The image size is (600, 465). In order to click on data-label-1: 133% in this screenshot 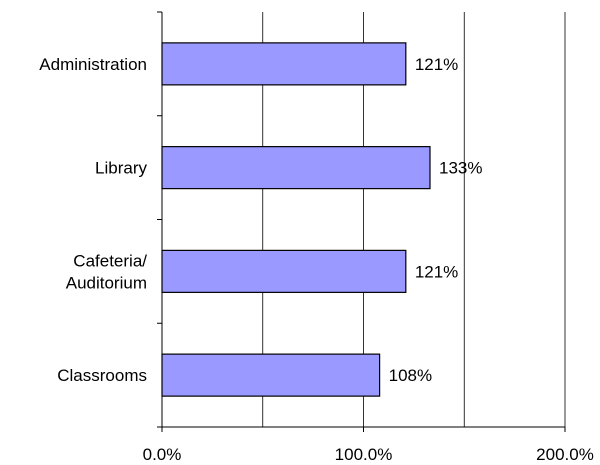, I will do `click(460, 168)`.